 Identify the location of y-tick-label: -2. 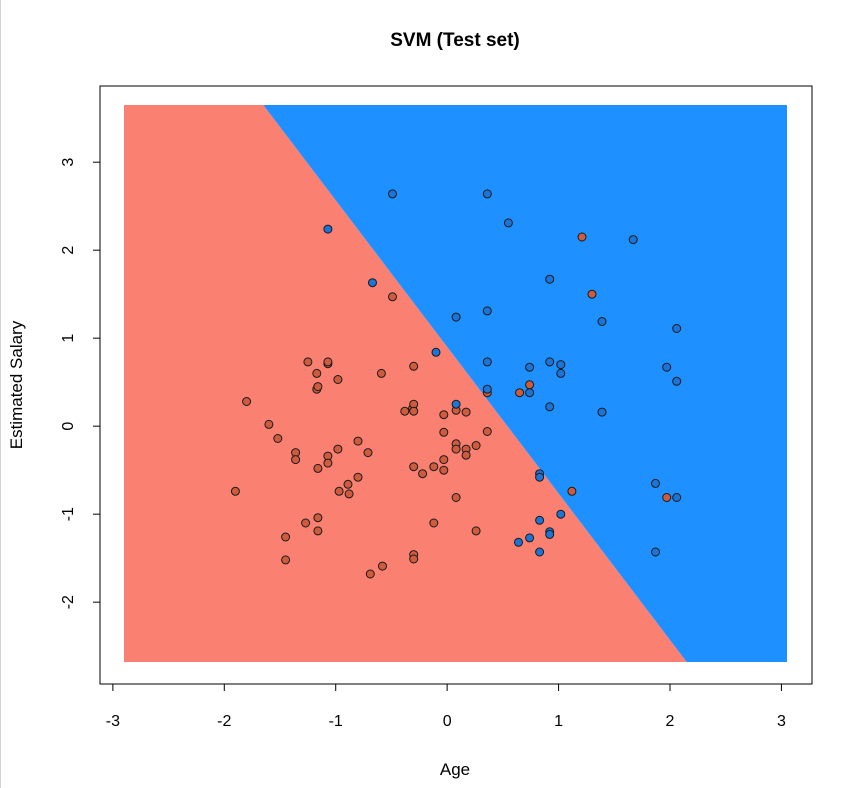
(68, 602).